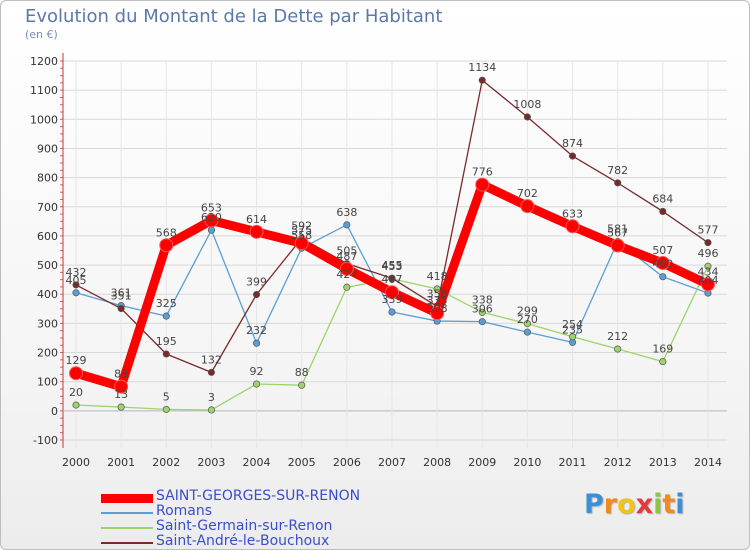 Image resolution: width=750 pixels, height=550 pixels. Describe the element at coordinates (707, 253) in the screenshot. I see `data-label: 496` at that location.